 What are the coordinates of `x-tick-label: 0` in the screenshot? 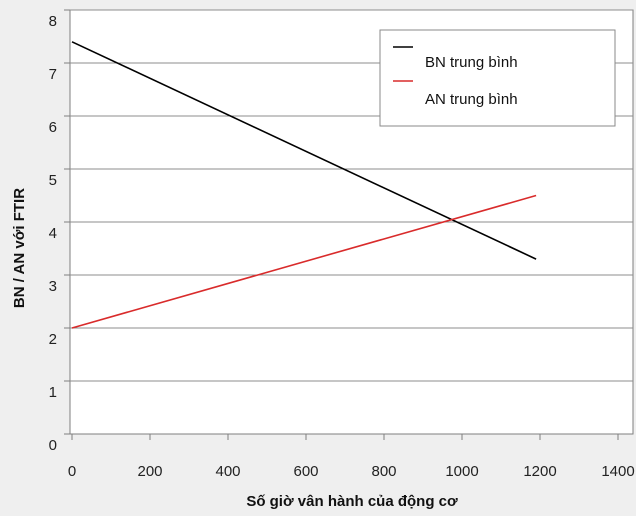 It's located at (72, 471).